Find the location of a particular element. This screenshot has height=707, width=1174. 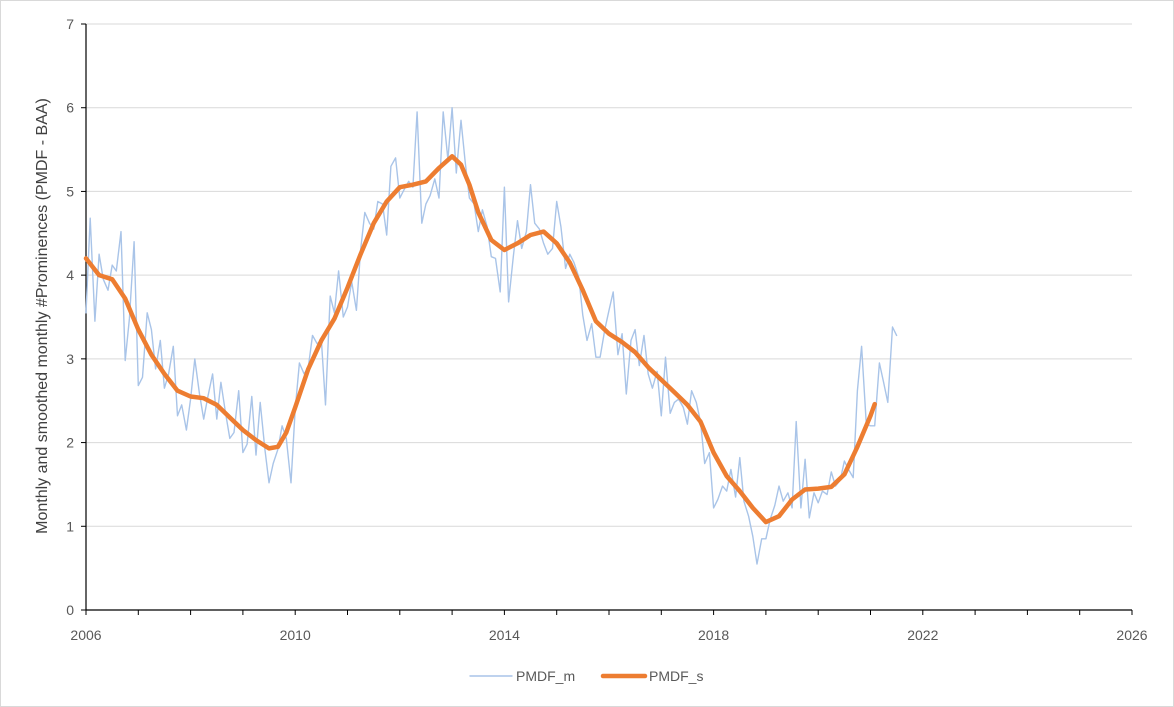

y-tick-label: 4 is located at coordinates (70, 275).